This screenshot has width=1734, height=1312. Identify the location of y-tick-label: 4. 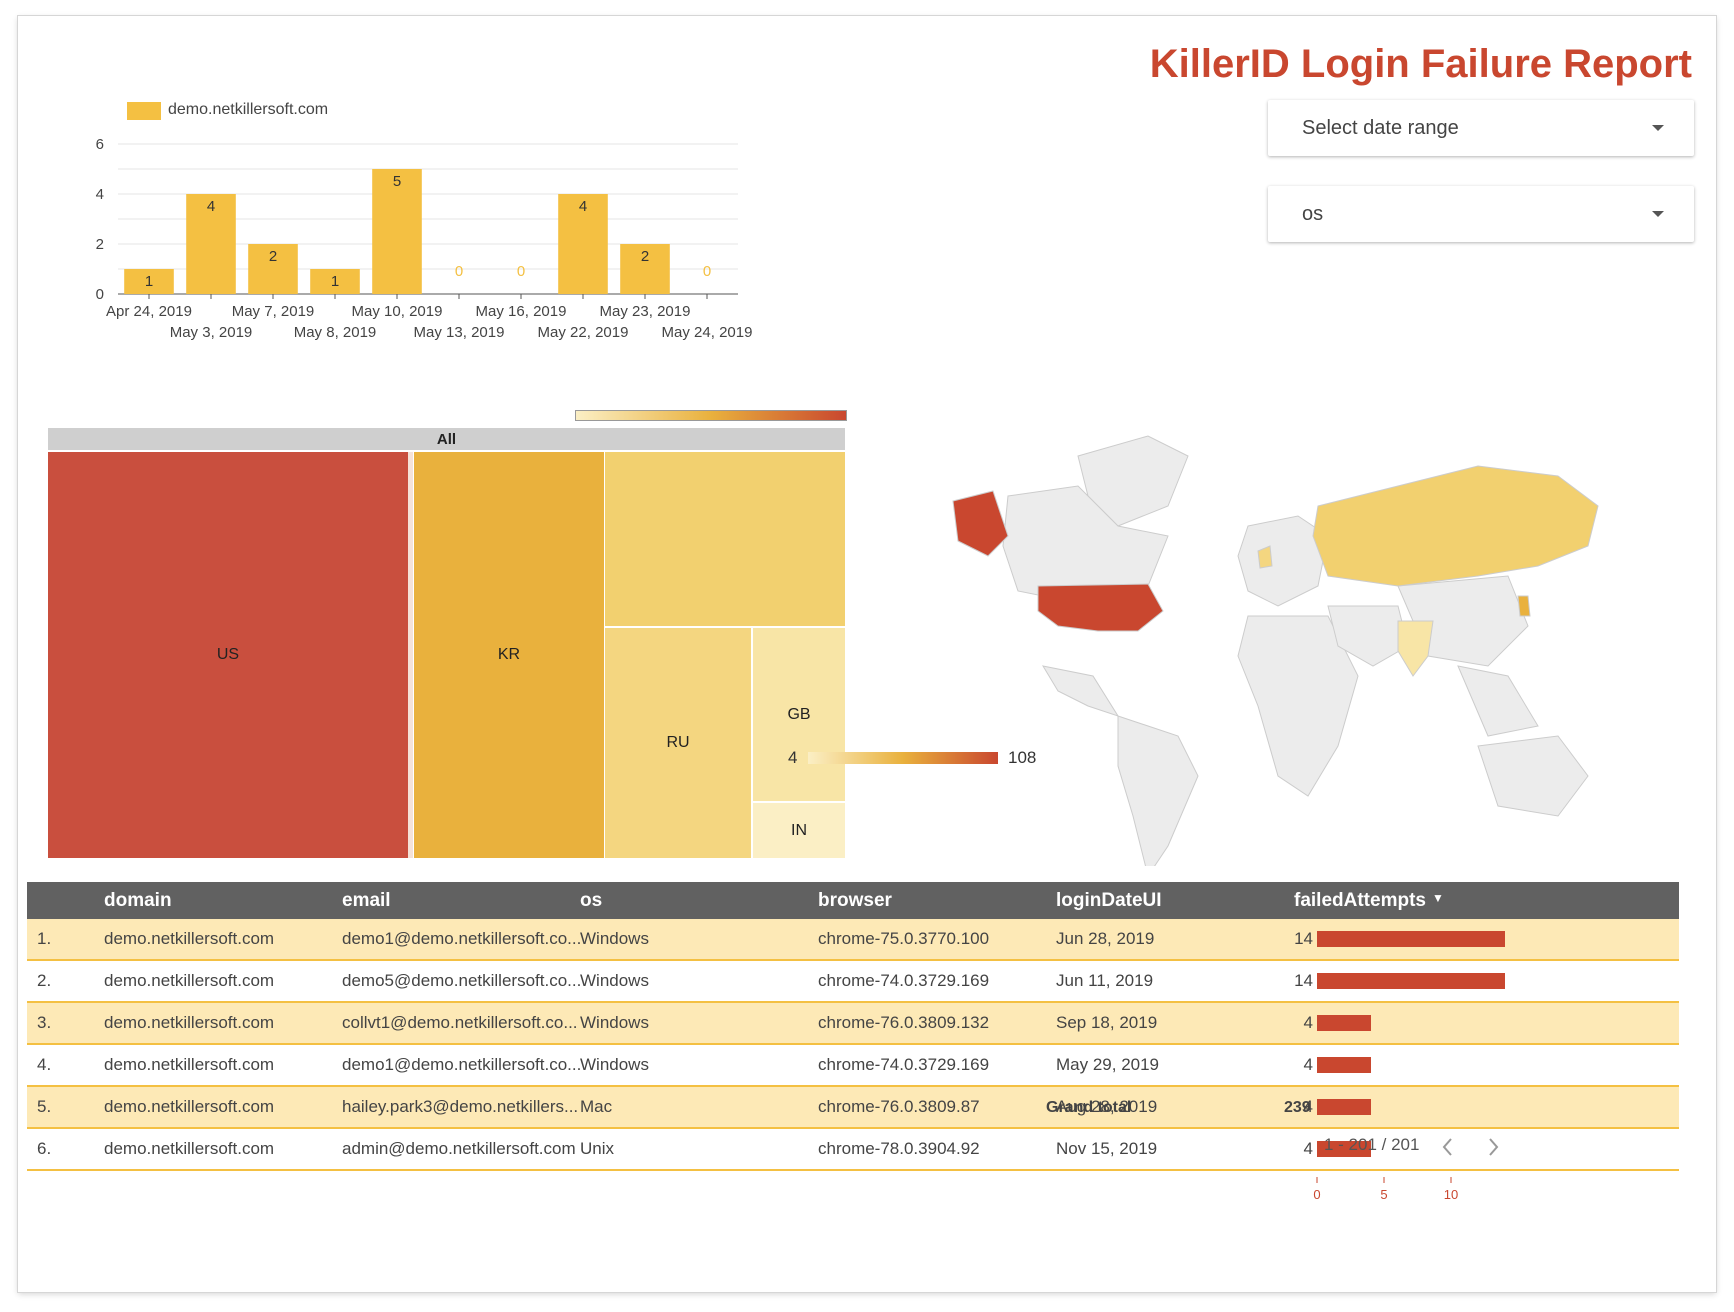
(100, 194).